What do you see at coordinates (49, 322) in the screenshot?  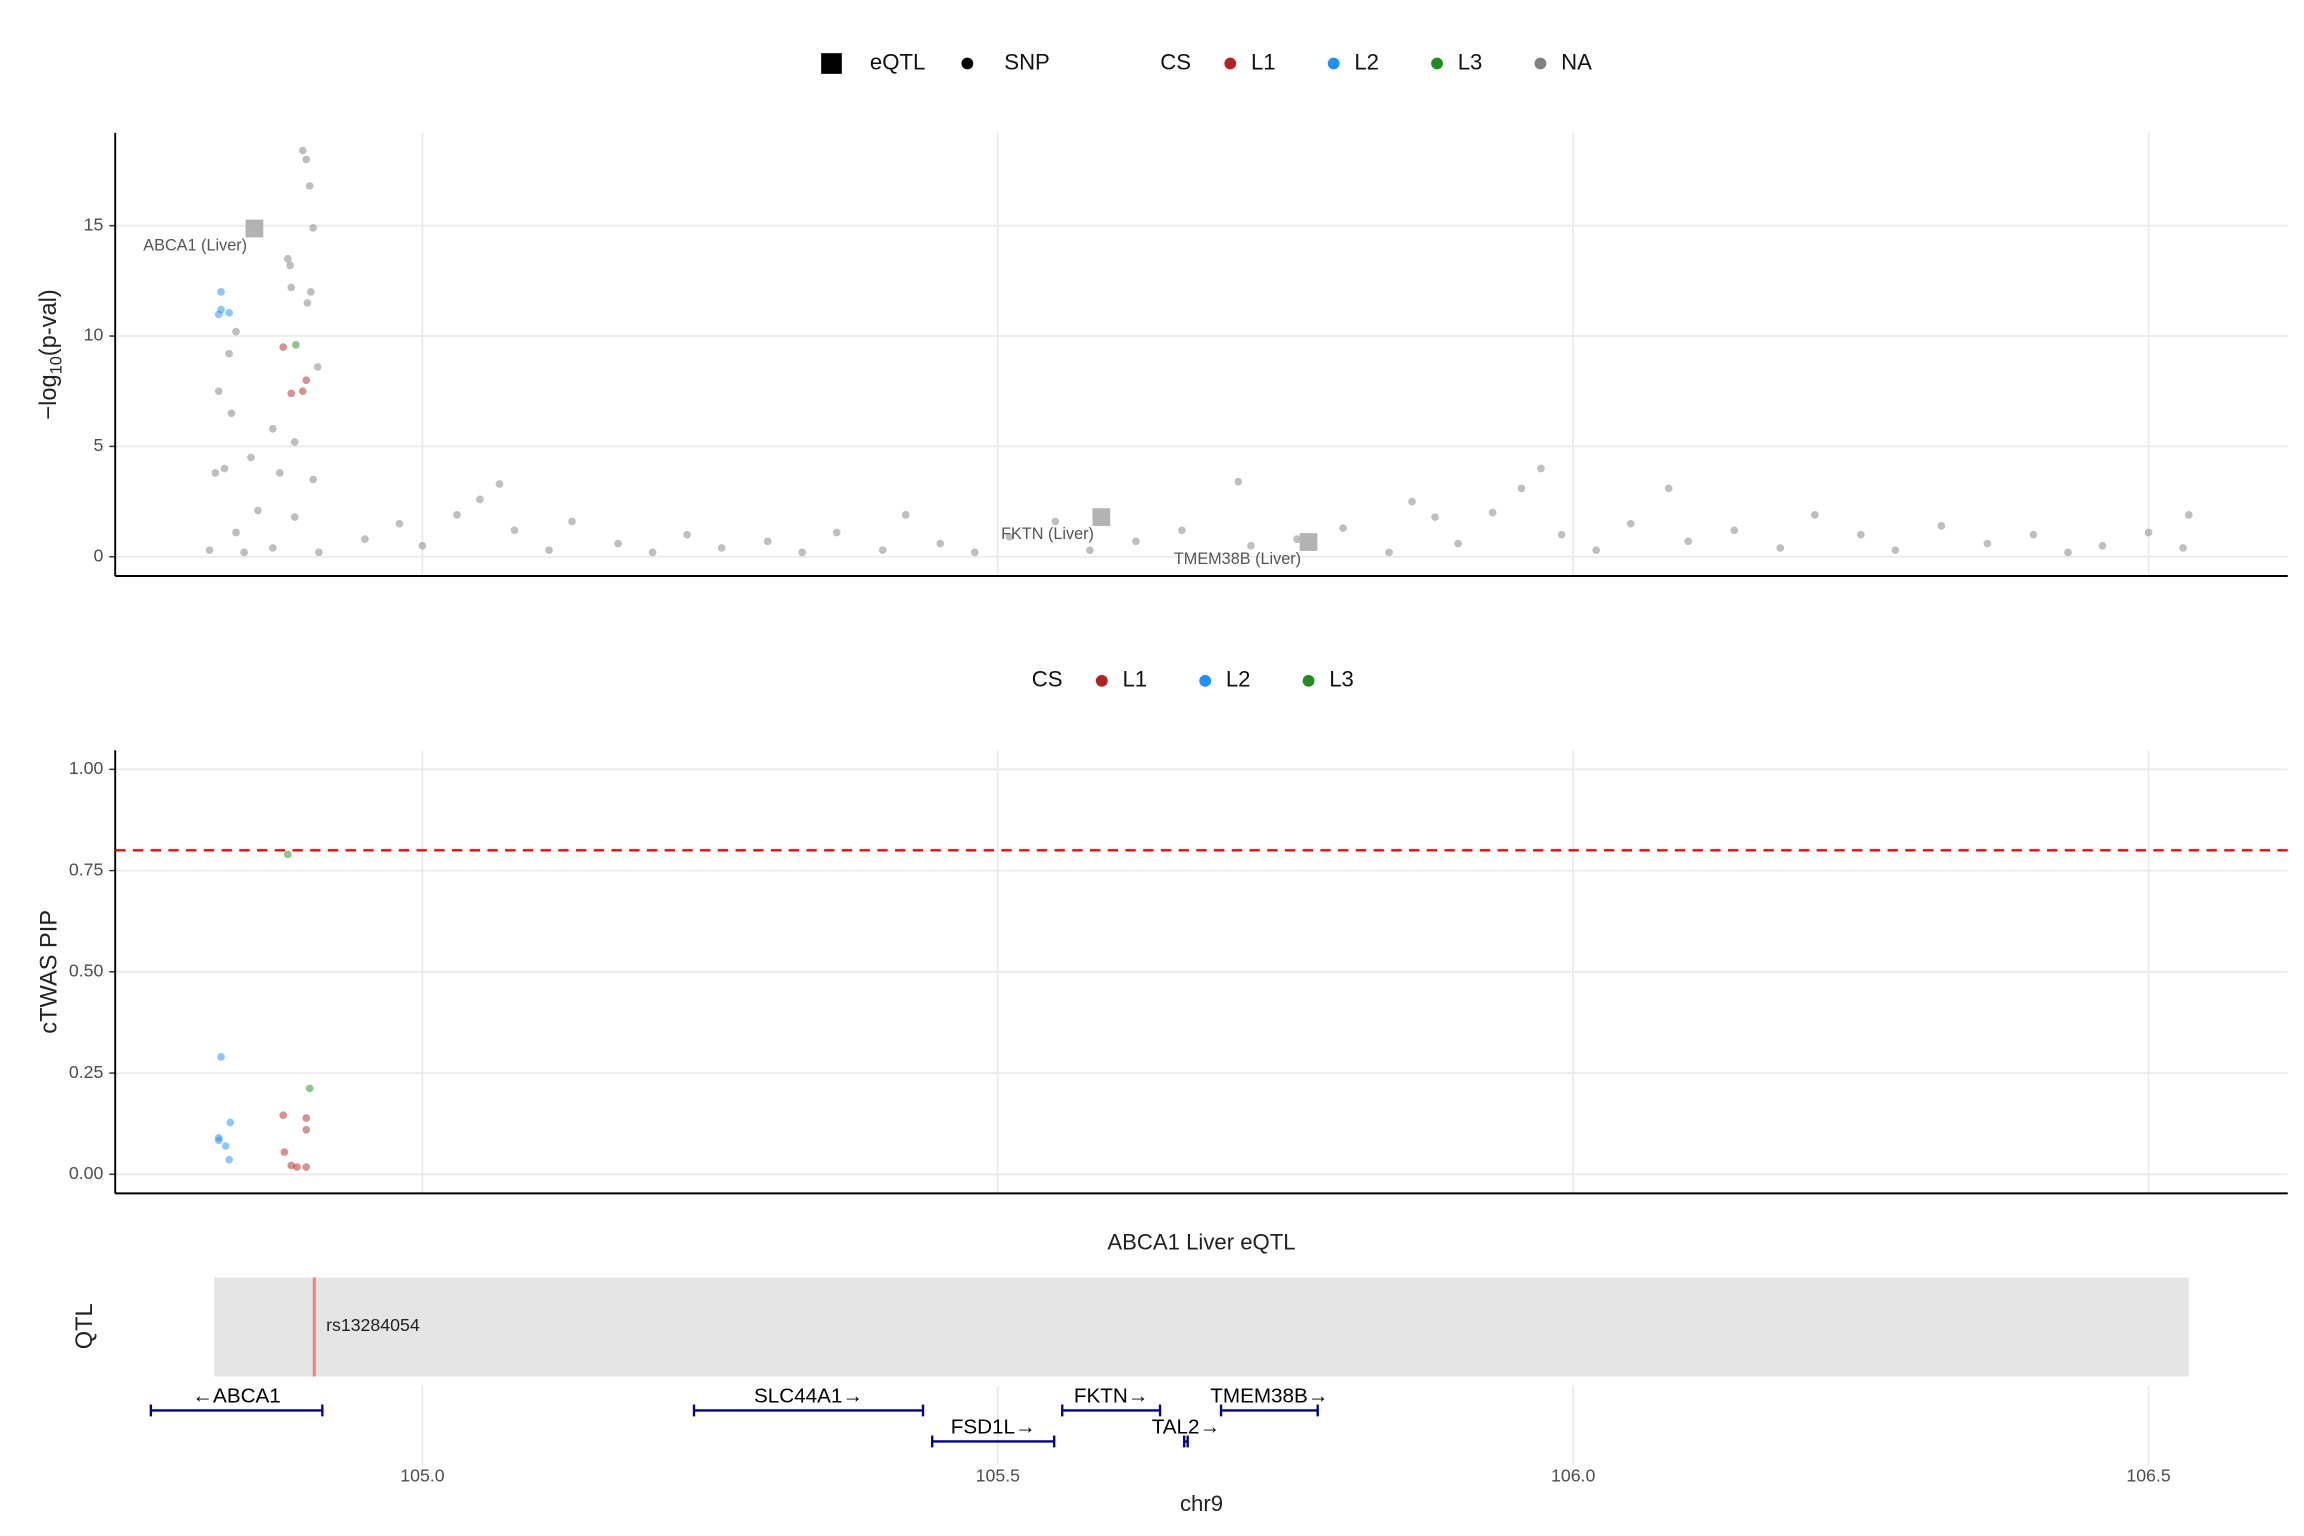 I see `y-axis-label-part: (p-val)` at bounding box center [49, 322].